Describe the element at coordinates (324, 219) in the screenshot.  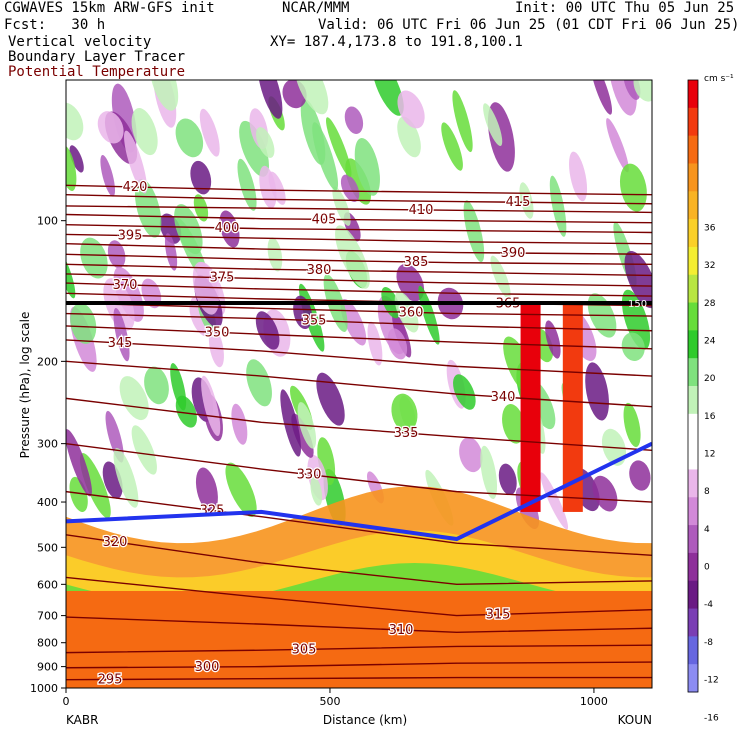
I see `theta-label-405: 405` at that location.